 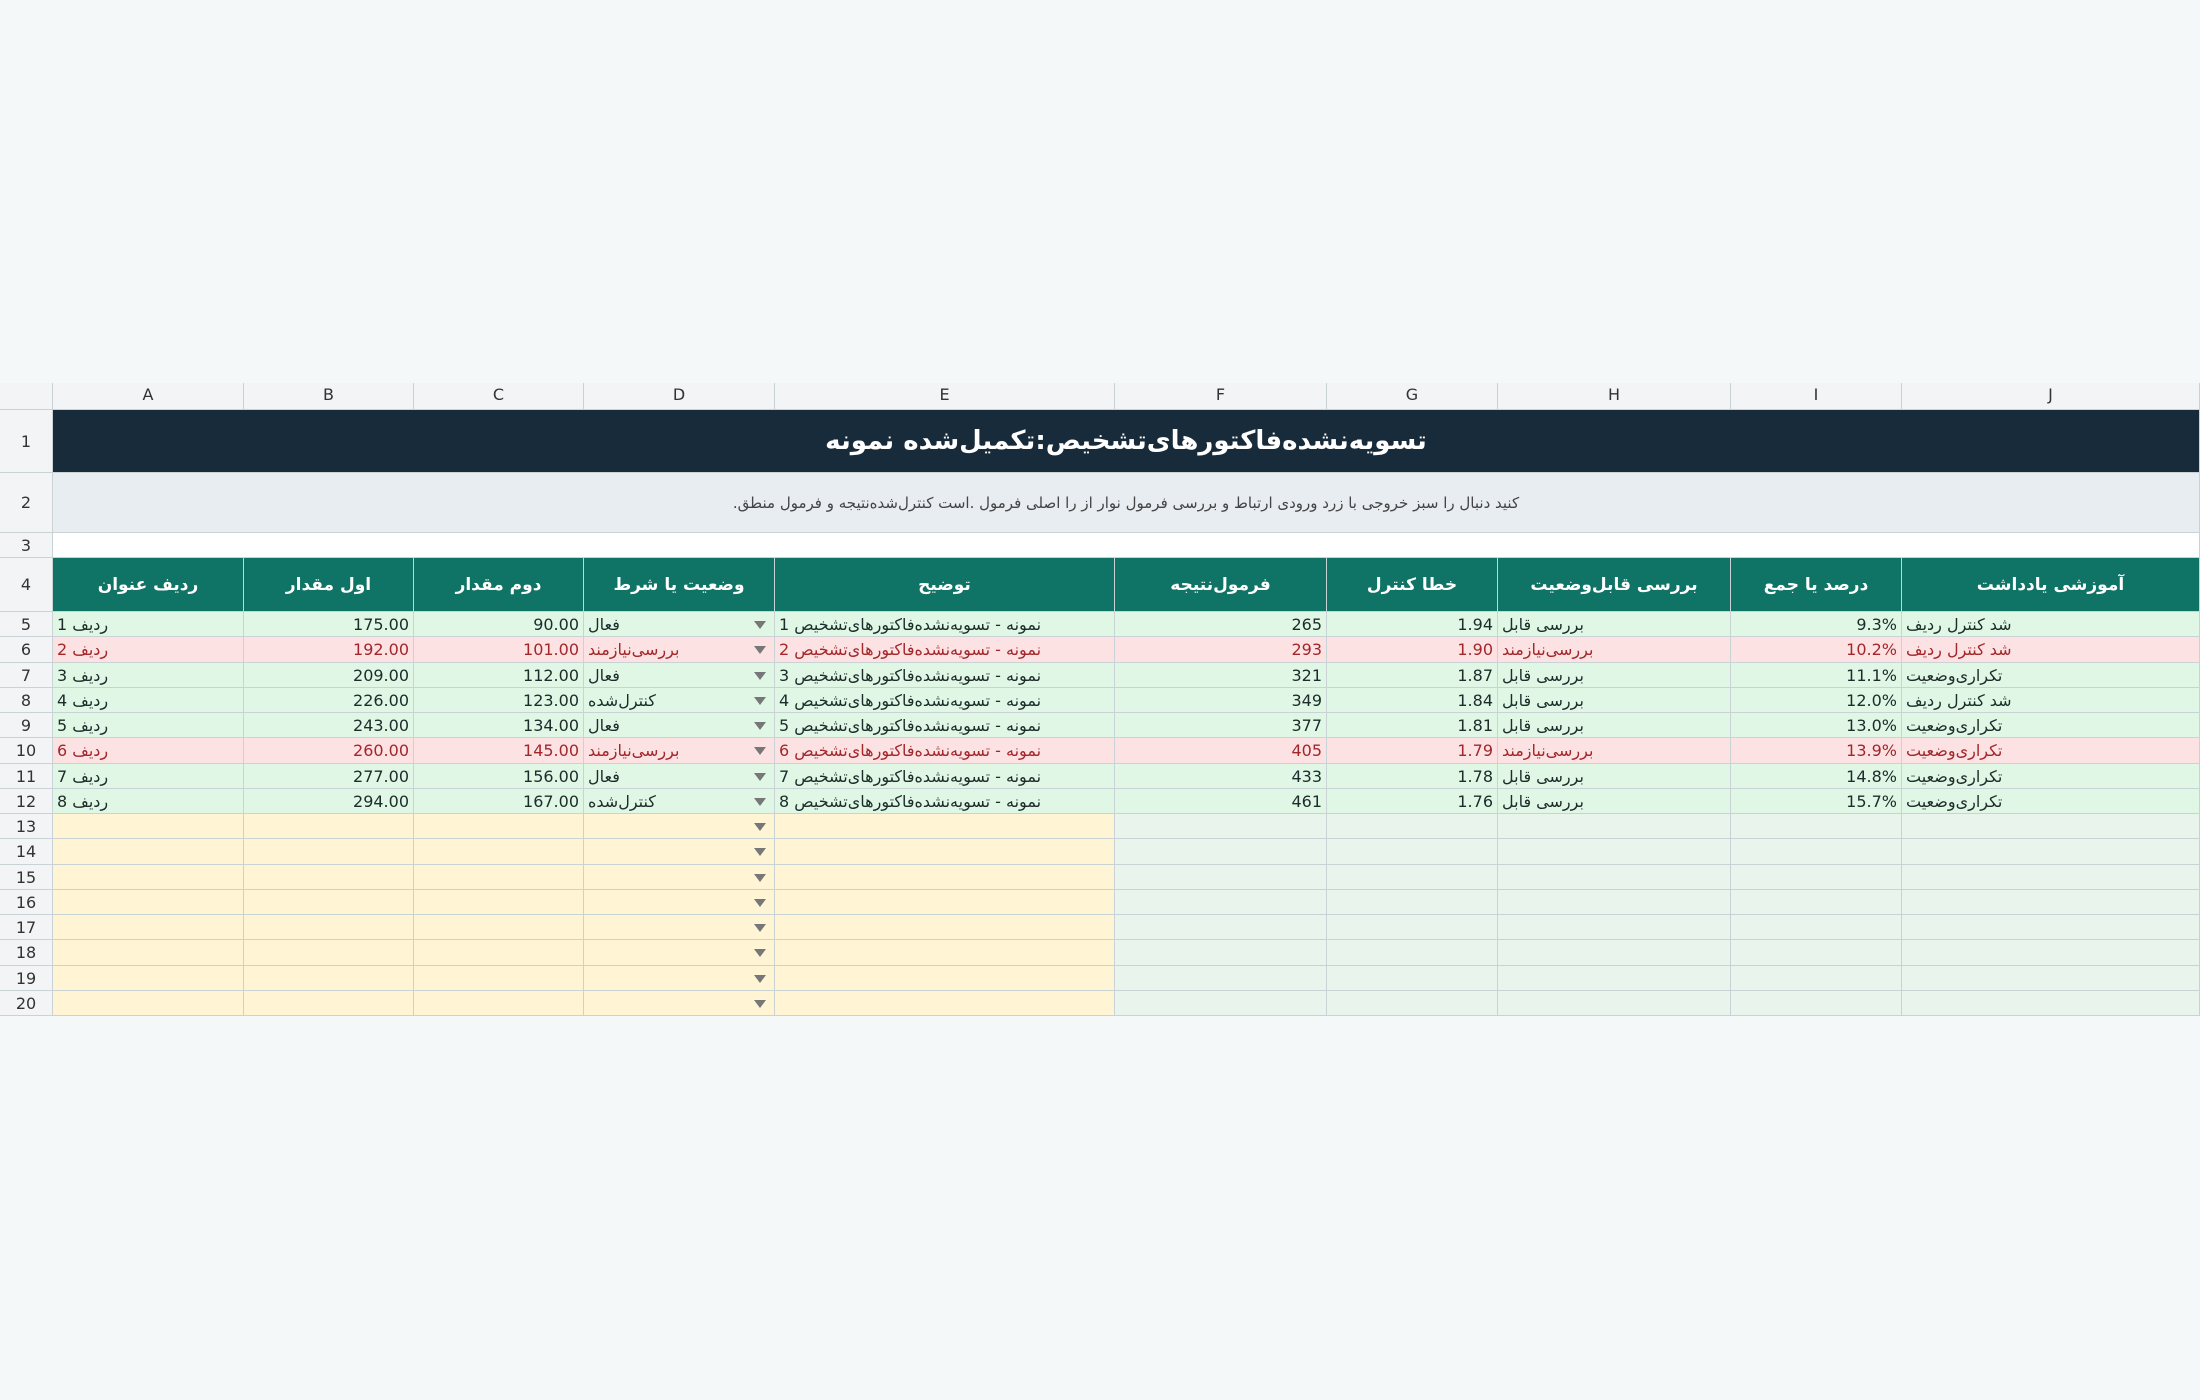 What do you see at coordinates (1816, 650) in the screenshot?
I see `table-cell: 10.2%` at bounding box center [1816, 650].